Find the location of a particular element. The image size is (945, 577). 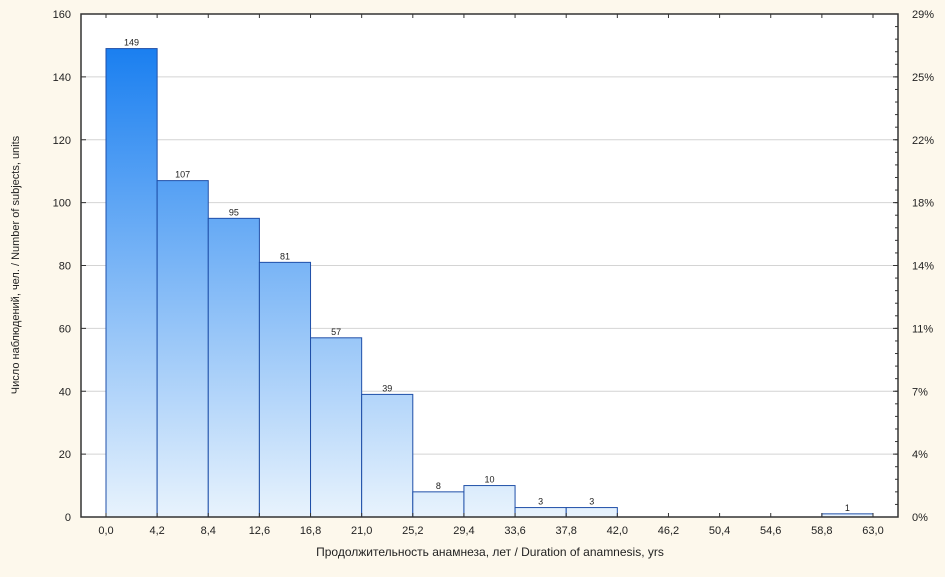

x-tick-label: 54,6 is located at coordinates (770, 531).